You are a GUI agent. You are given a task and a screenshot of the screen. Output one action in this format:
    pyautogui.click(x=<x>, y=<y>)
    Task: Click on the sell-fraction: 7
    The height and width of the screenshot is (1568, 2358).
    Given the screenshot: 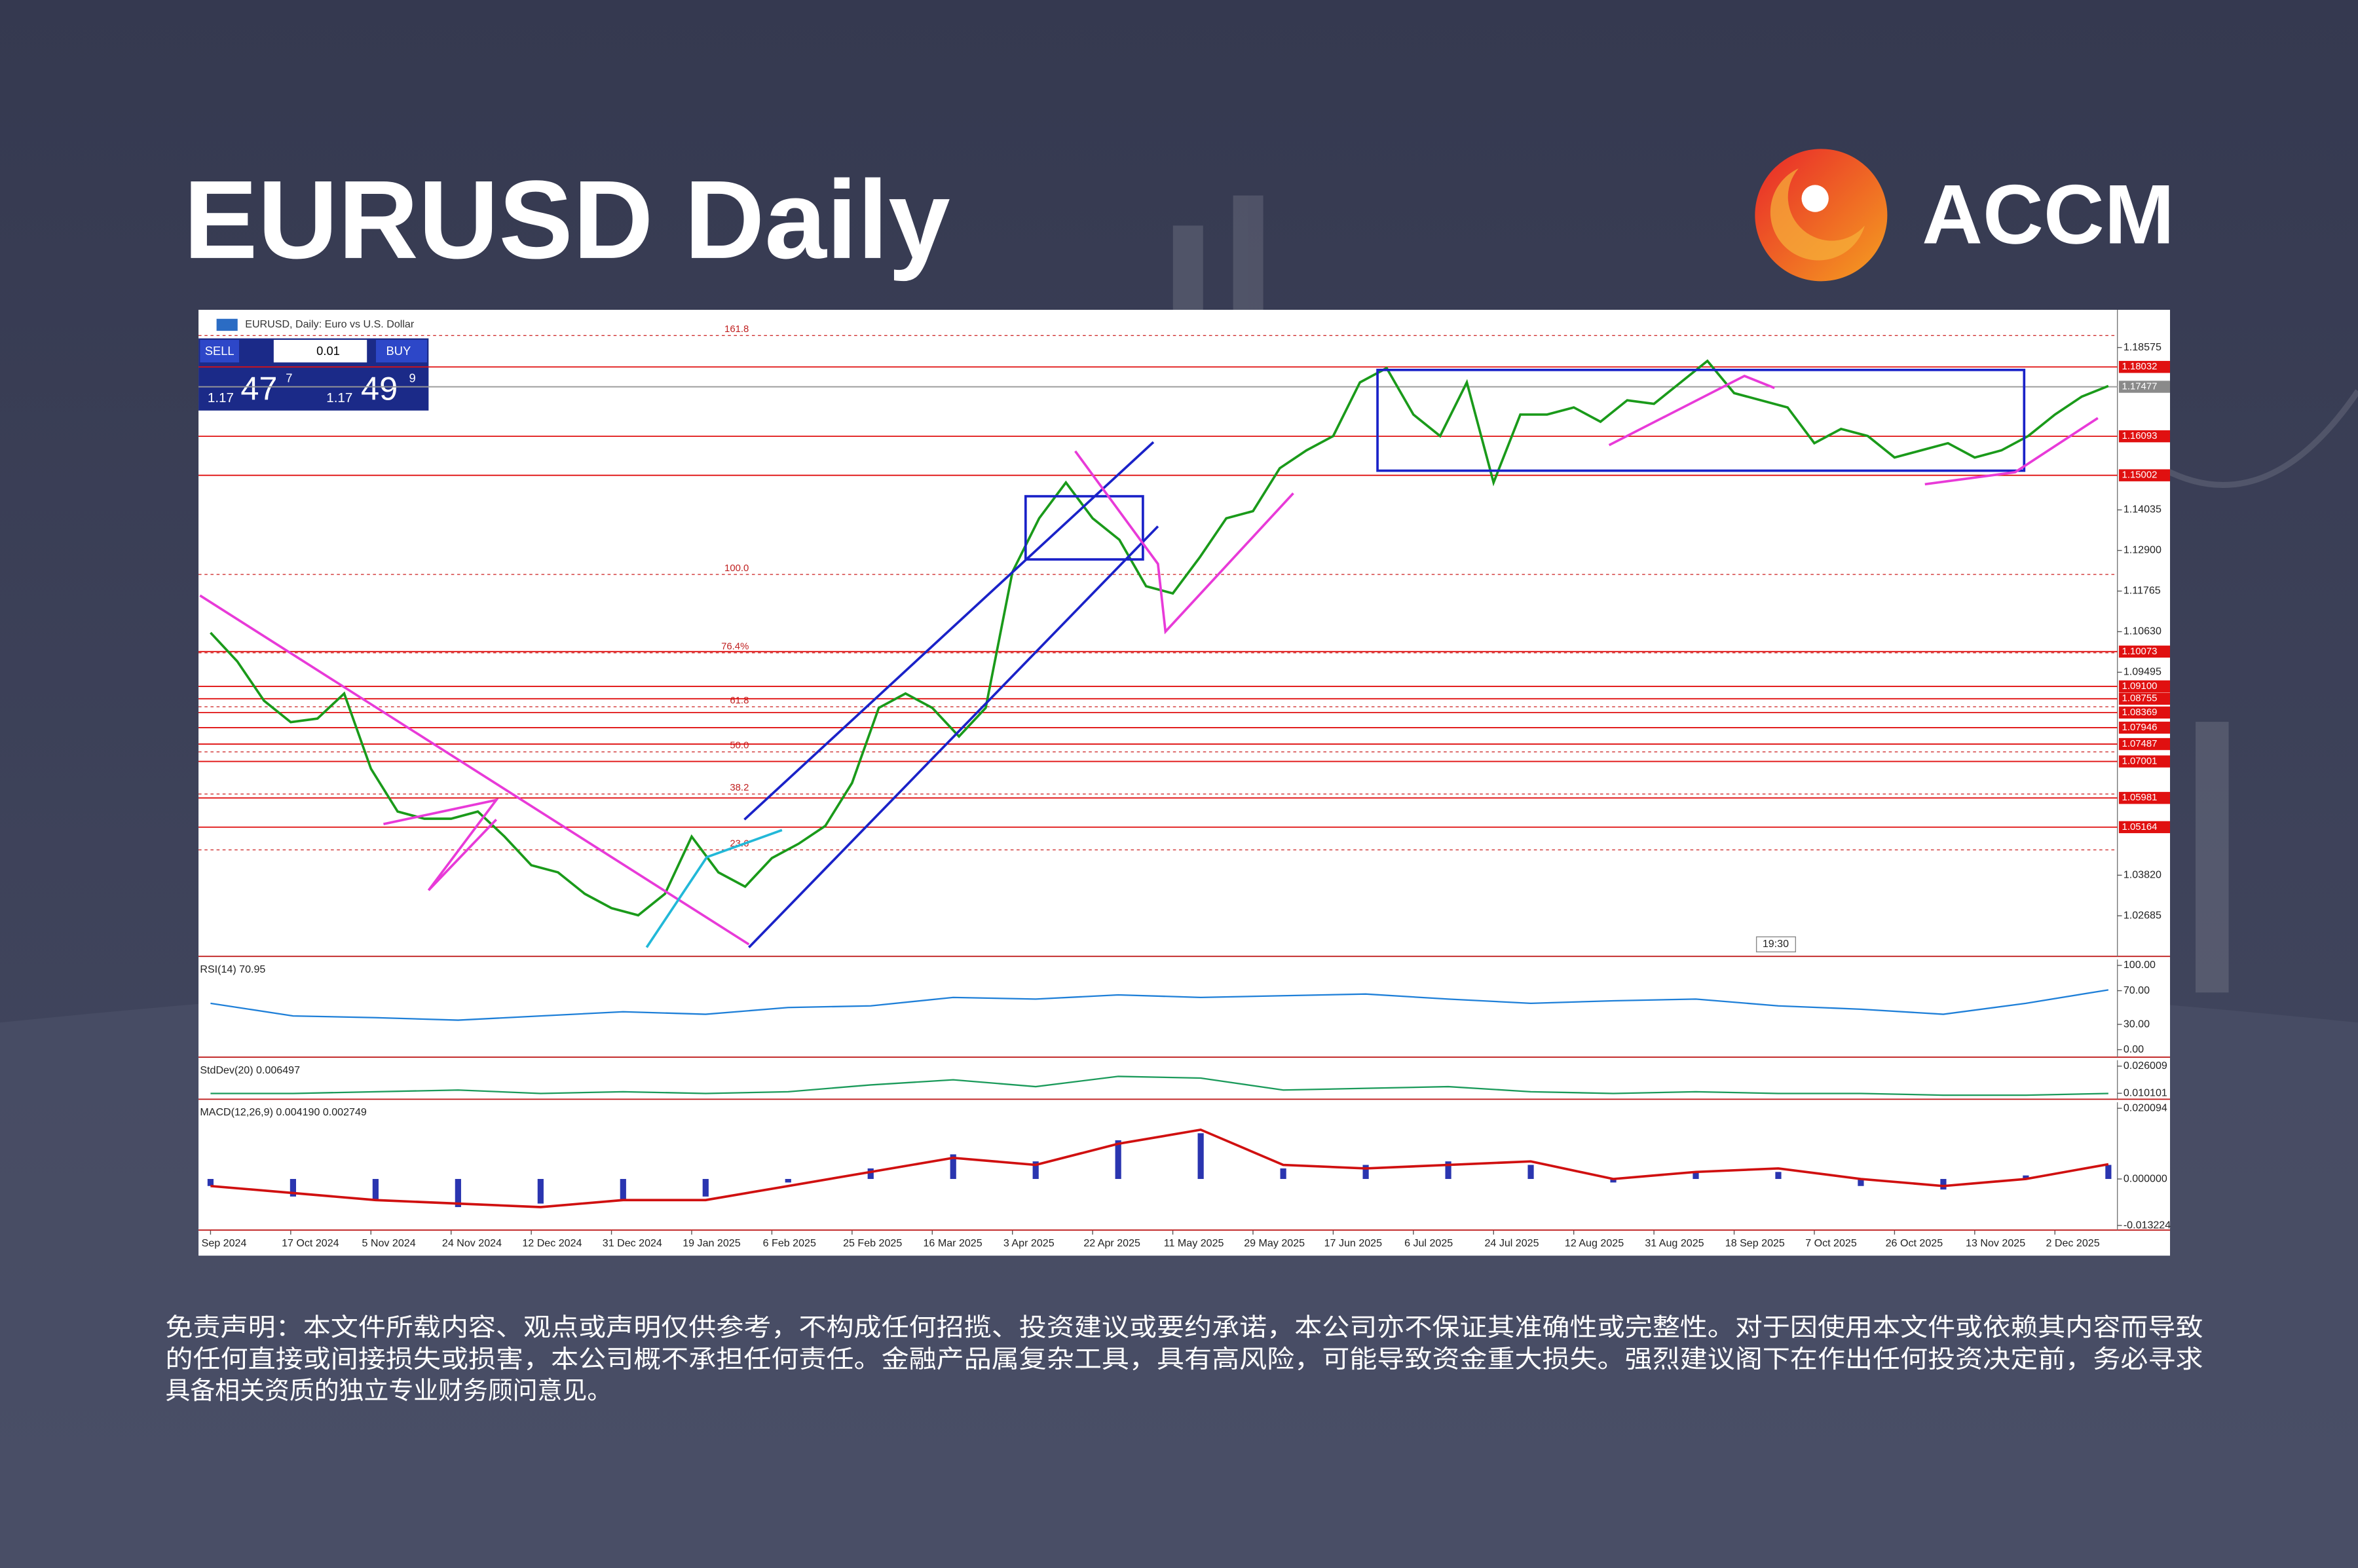 What is the action you would take?
    pyautogui.click(x=289, y=377)
    